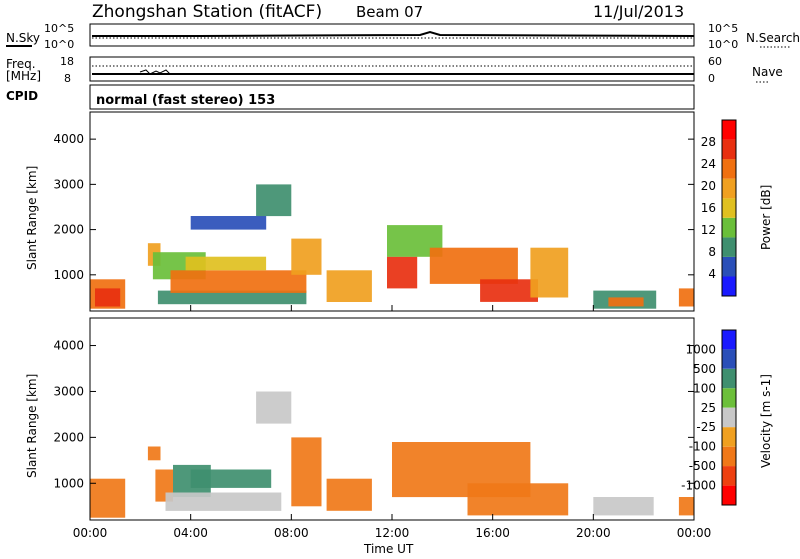 The width and height of the screenshot is (800, 559). What do you see at coordinates (32, 426) in the screenshot?
I see `velocity-ylabel: Slant Range [km]` at bounding box center [32, 426].